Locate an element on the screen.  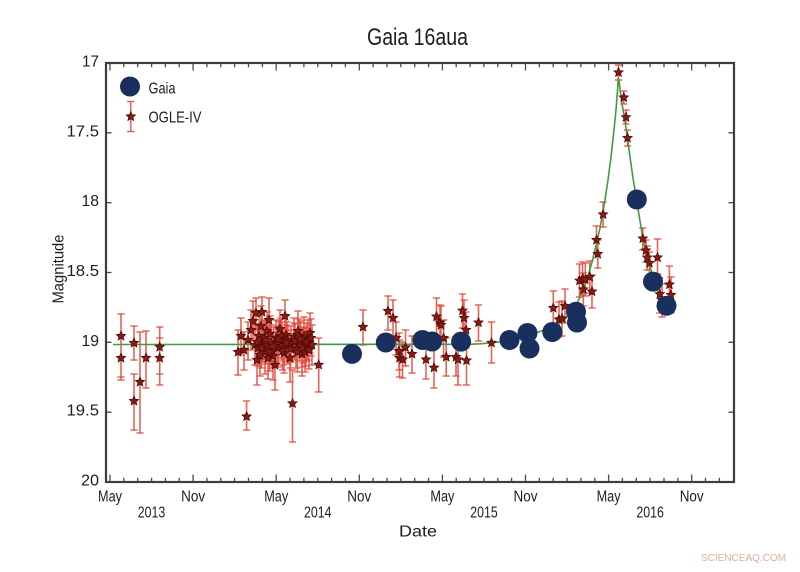
svg-text: 18.5 is located at coordinates (83, 271).